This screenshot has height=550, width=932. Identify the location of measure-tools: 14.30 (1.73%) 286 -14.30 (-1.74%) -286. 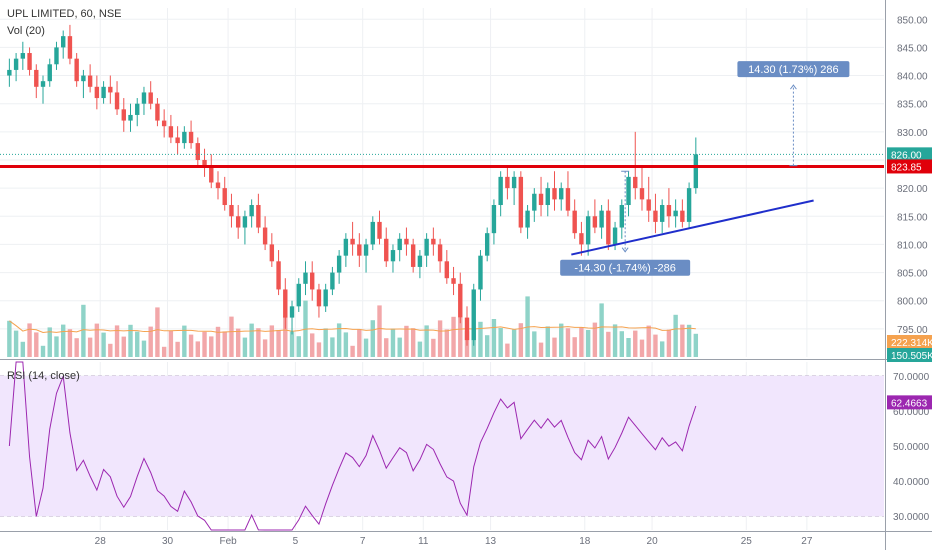
(705, 168).